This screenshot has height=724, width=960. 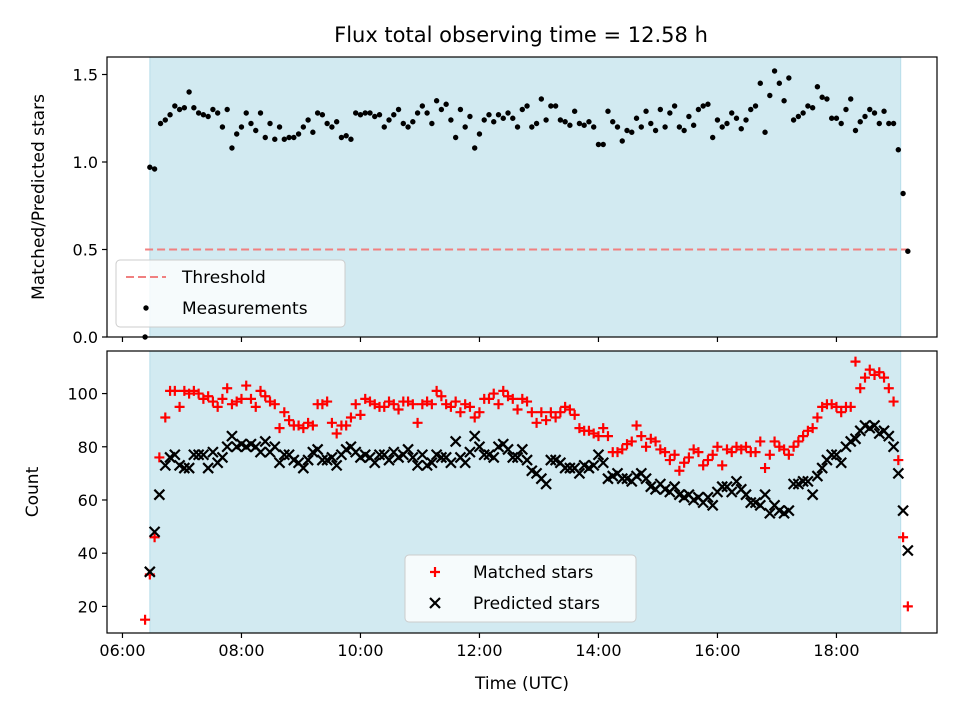 What do you see at coordinates (536, 604) in the screenshot?
I see `legend-predicted-label: Predicted stars` at bounding box center [536, 604].